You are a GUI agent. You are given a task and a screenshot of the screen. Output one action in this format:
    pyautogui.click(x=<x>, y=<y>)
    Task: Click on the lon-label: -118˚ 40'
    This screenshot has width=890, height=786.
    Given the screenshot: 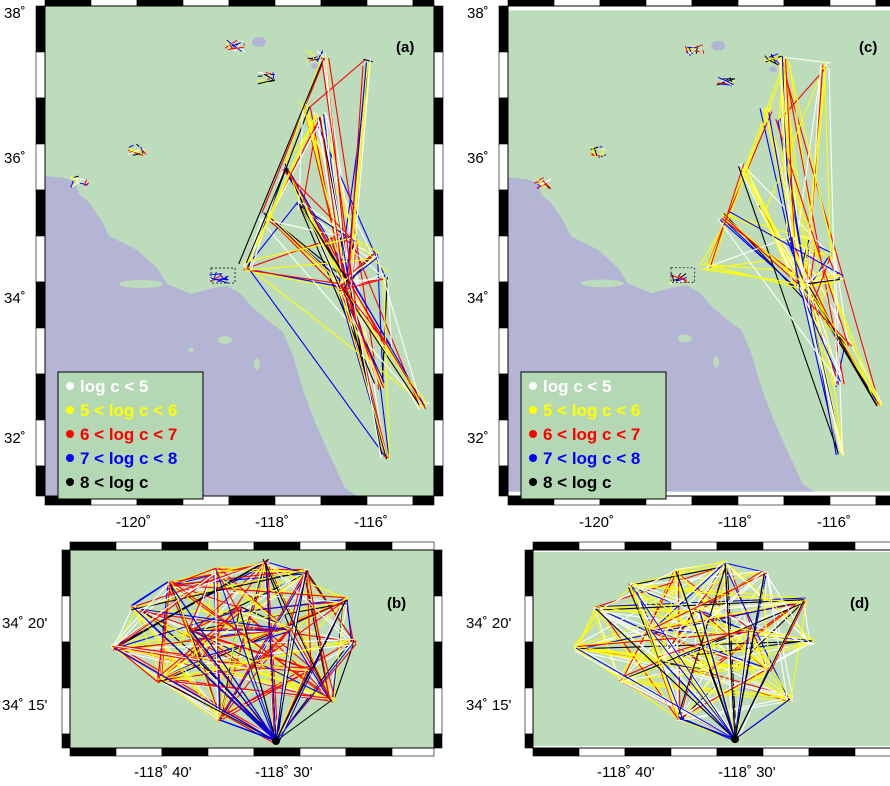 What is the action you would take?
    pyautogui.click(x=163, y=772)
    